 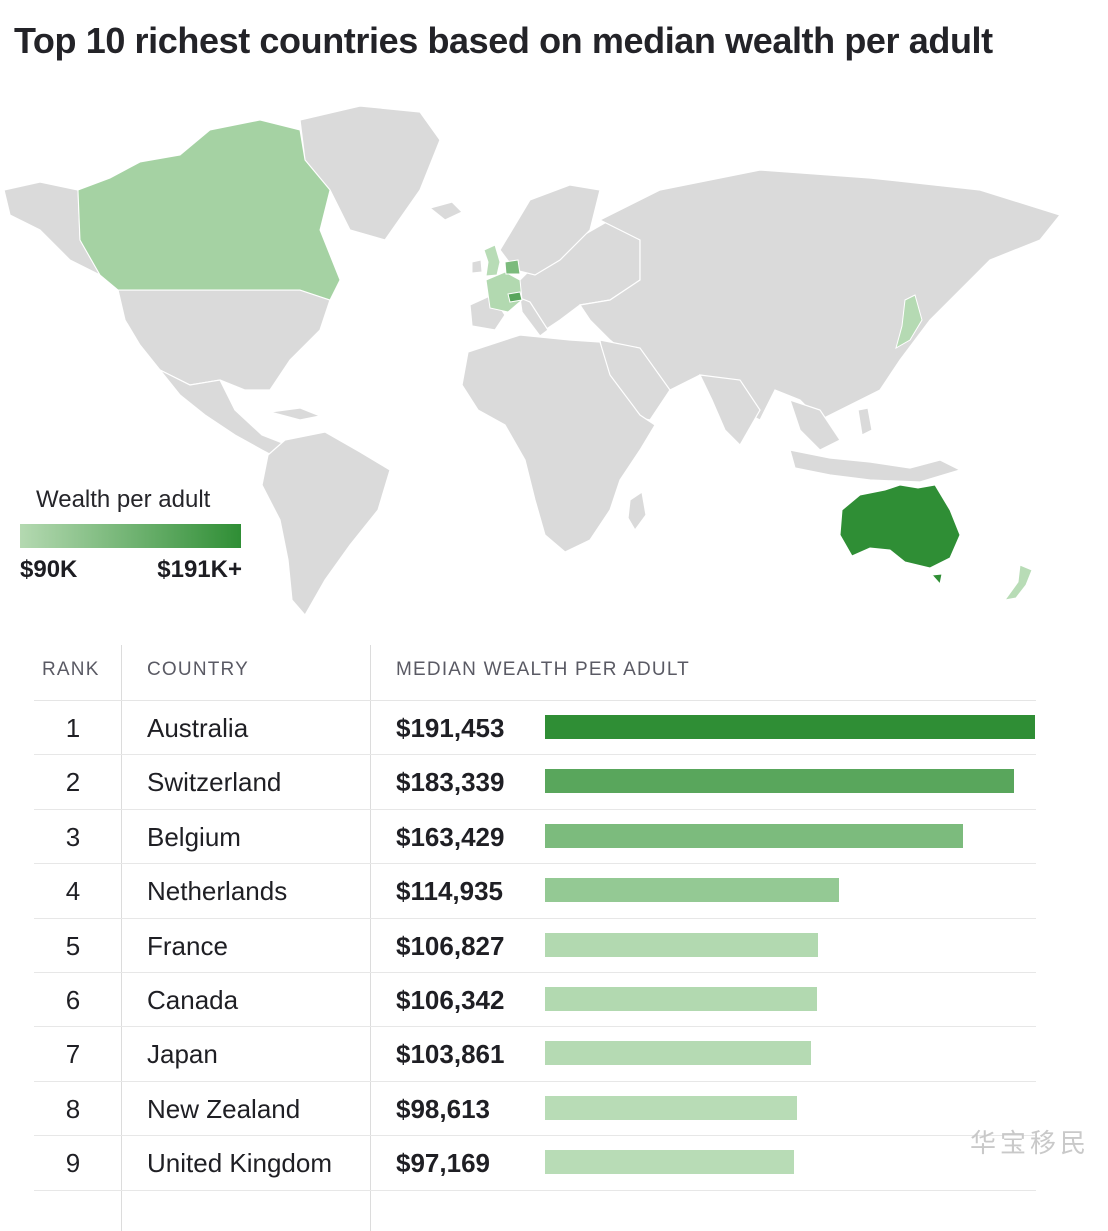 What do you see at coordinates (214, 782) in the screenshot?
I see `country-cell: Switzerland` at bounding box center [214, 782].